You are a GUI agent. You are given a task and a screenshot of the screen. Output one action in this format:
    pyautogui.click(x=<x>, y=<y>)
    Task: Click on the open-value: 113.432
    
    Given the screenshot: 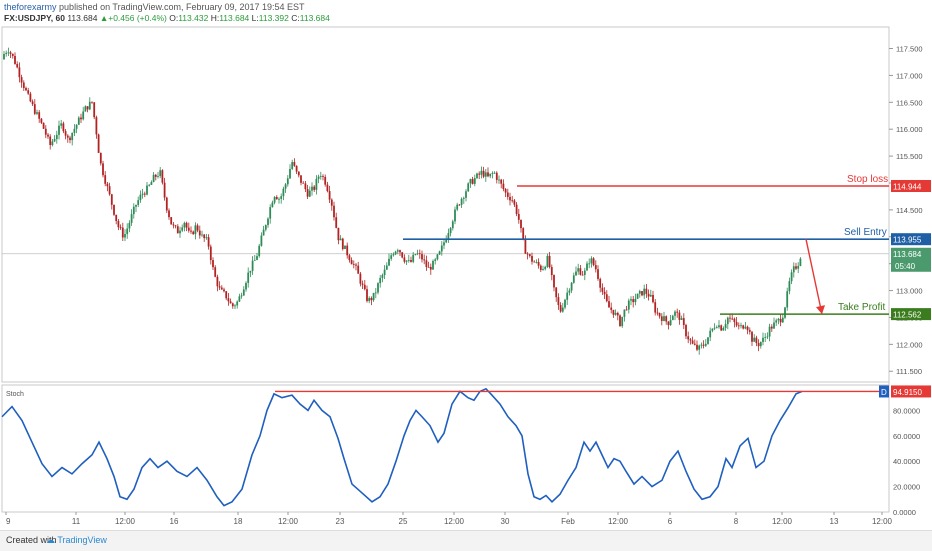 What is the action you would take?
    pyautogui.click(x=193, y=18)
    